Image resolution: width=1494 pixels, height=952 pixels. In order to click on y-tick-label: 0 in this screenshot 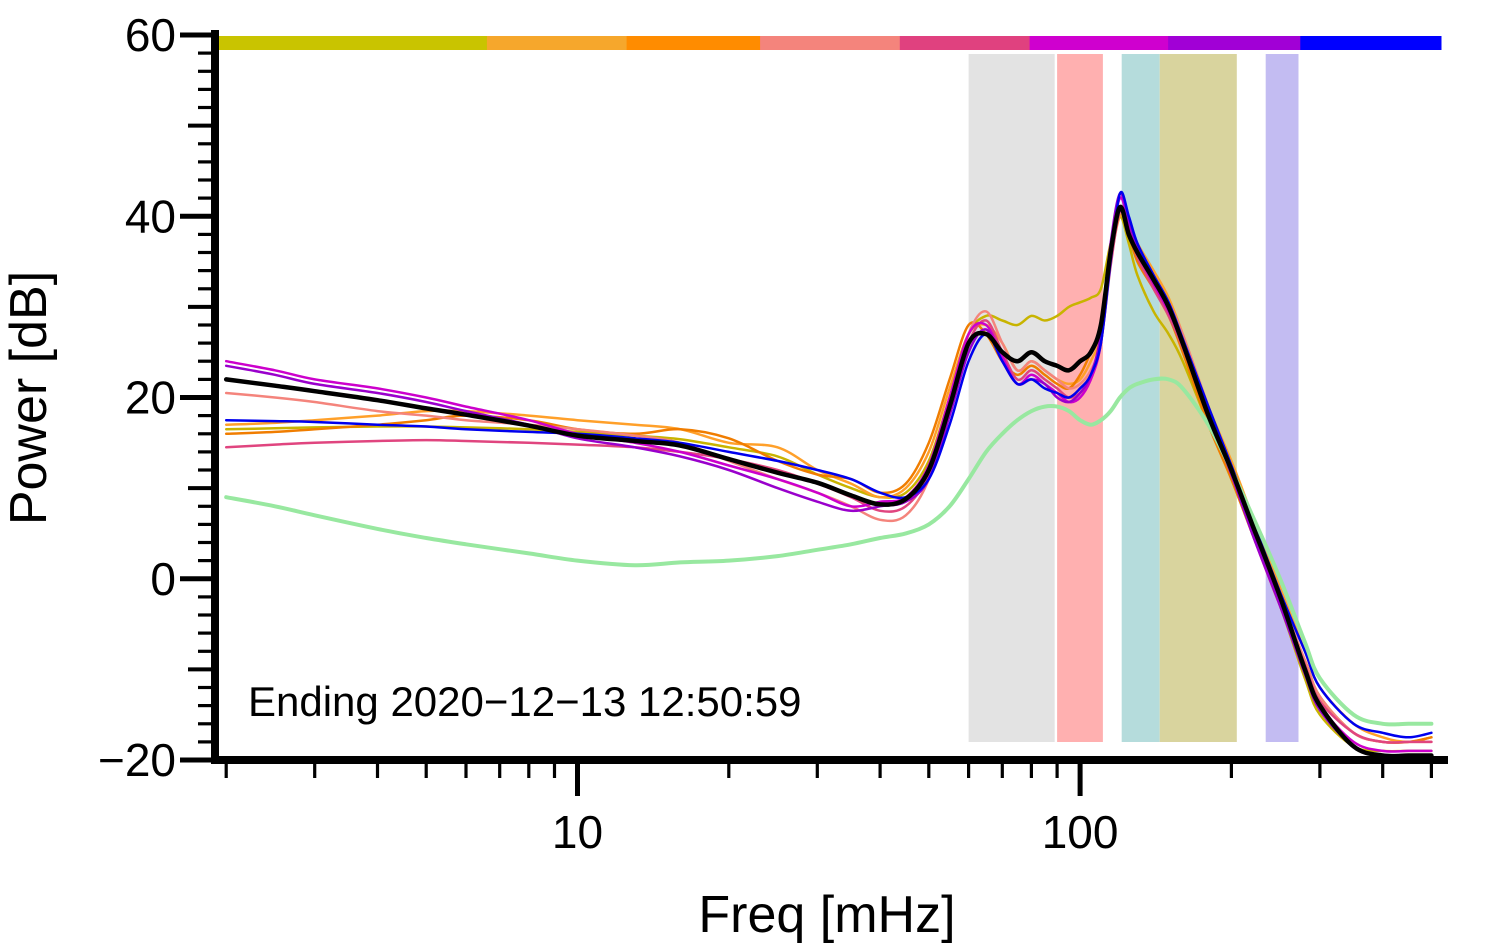, I will do `click(163, 579)`.